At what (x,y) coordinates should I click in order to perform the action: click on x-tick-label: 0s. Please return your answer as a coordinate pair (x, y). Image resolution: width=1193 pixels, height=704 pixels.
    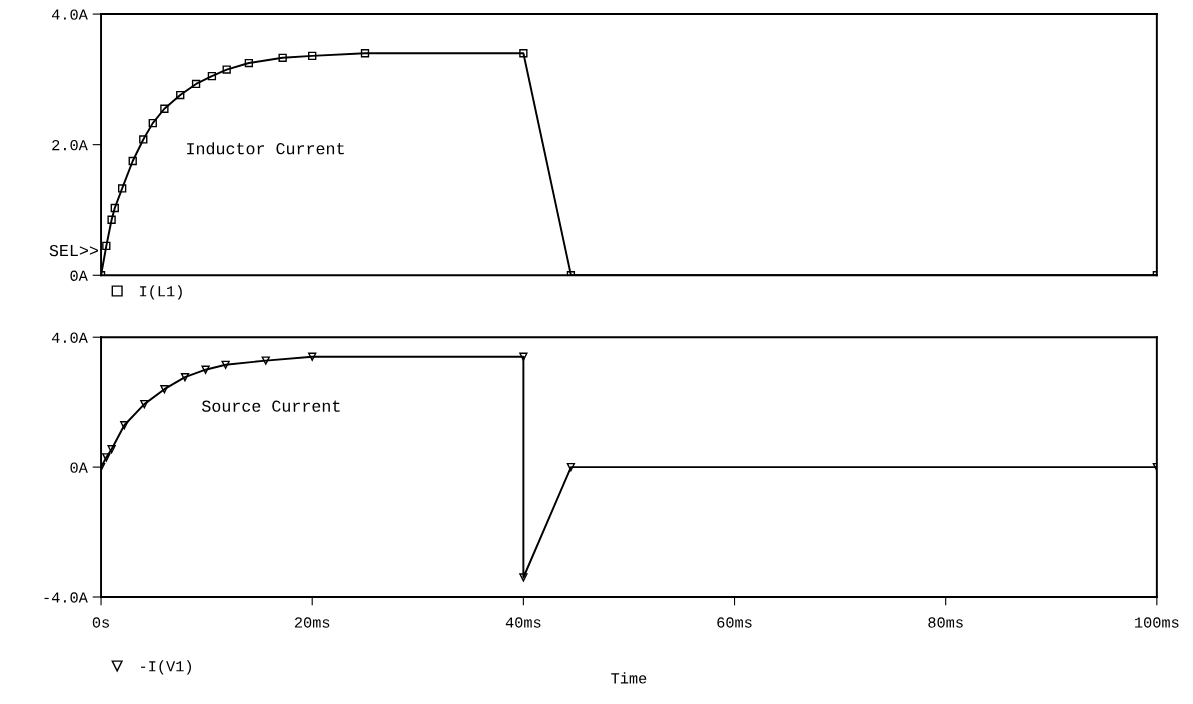
    Looking at the image, I should click on (100, 622).